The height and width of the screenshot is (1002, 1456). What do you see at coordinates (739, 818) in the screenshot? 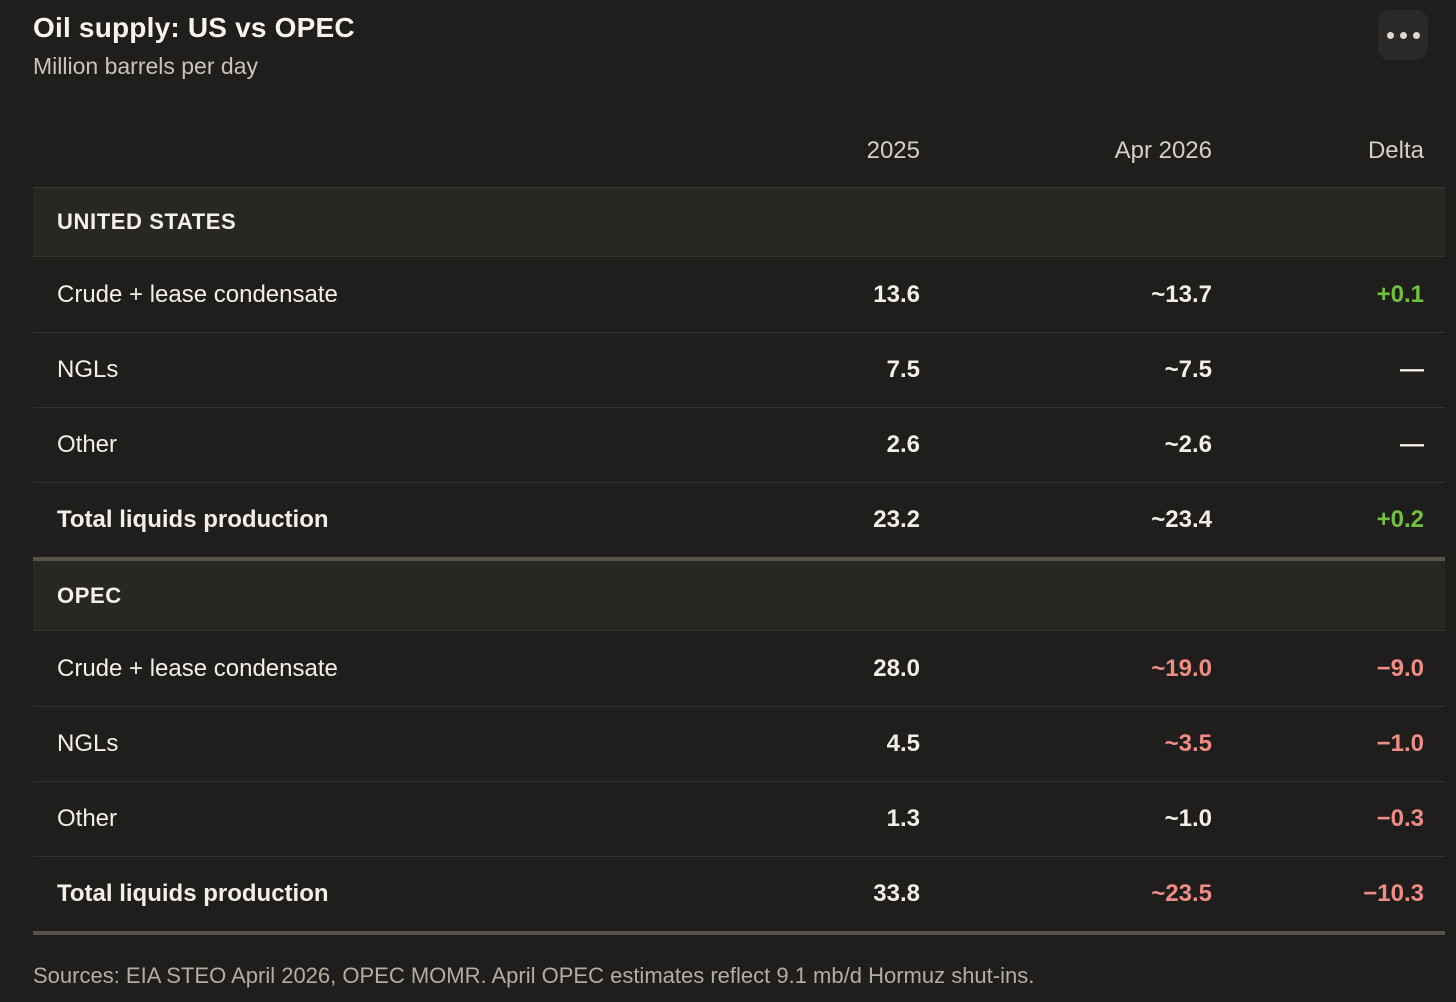
I see `table-row: Other 1.3 ~1.0 −0.3` at bounding box center [739, 818].